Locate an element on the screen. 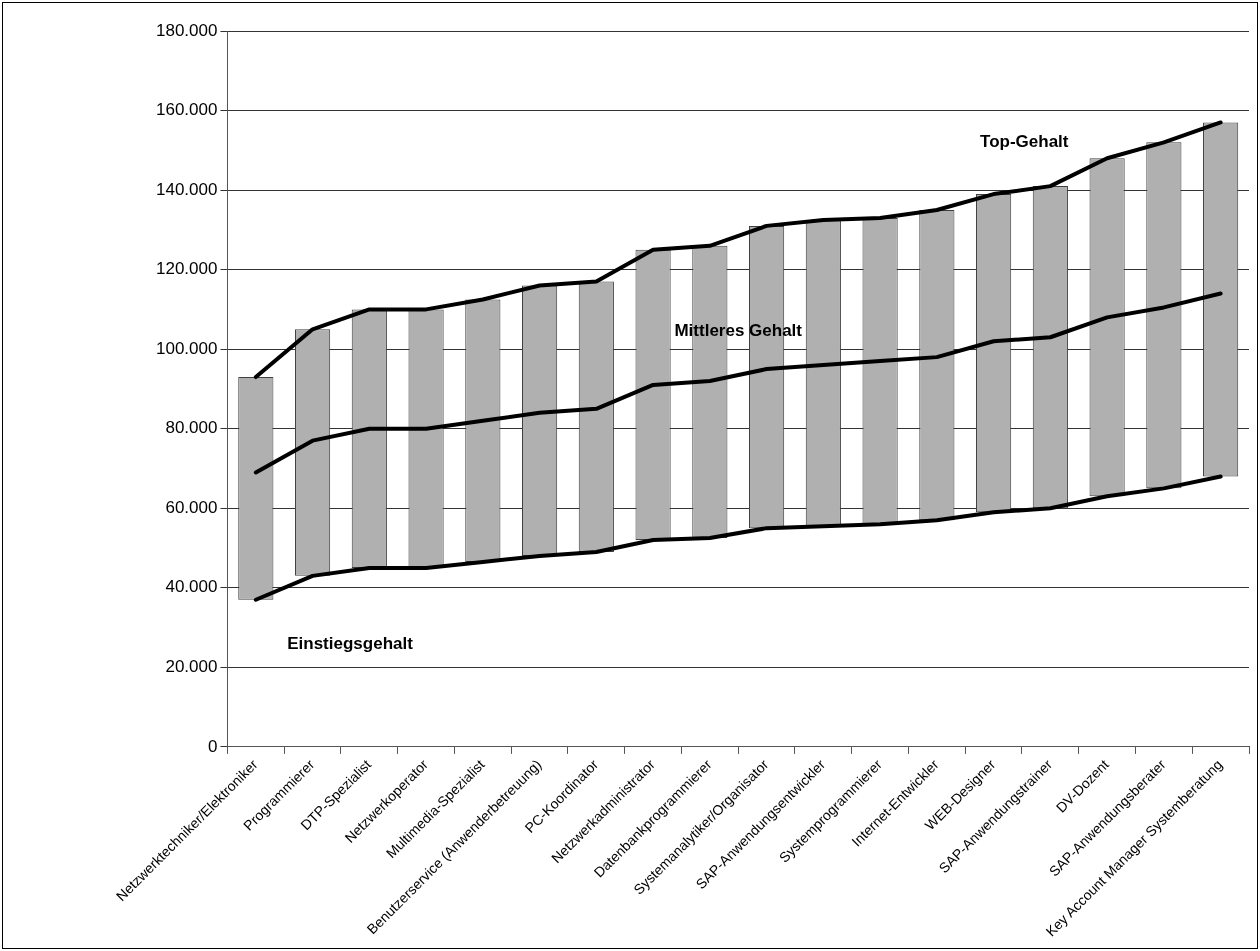  y-tick-label: 100.000 is located at coordinates (187, 348).